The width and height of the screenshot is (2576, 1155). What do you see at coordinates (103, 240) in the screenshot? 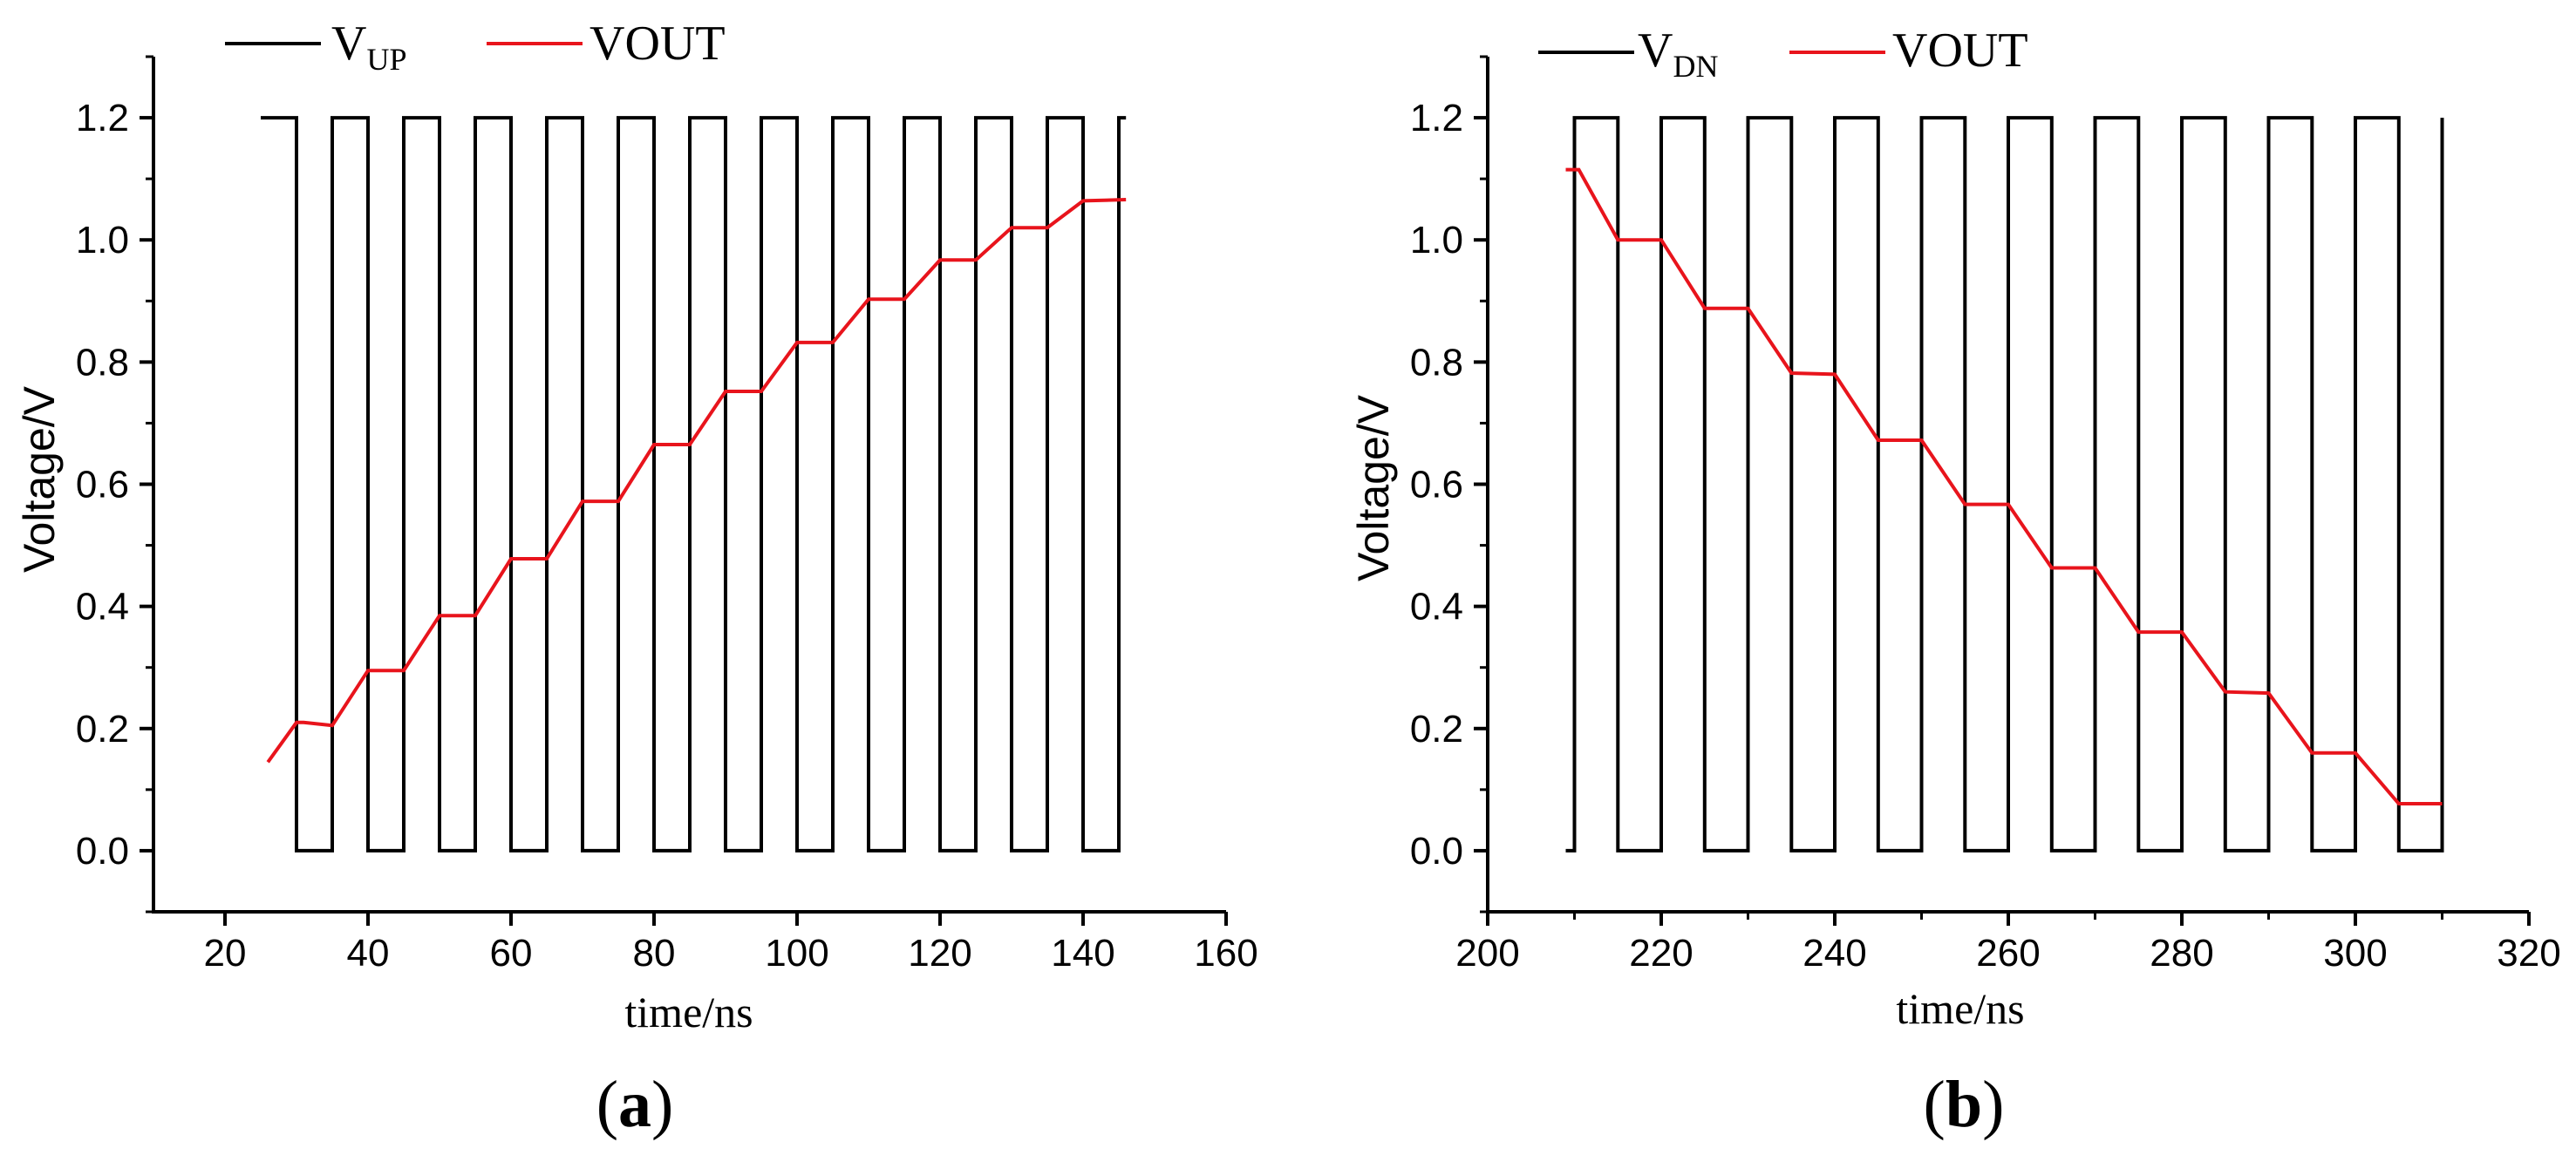
I see `panel-a-y-tick-label: 1.0` at bounding box center [103, 240].